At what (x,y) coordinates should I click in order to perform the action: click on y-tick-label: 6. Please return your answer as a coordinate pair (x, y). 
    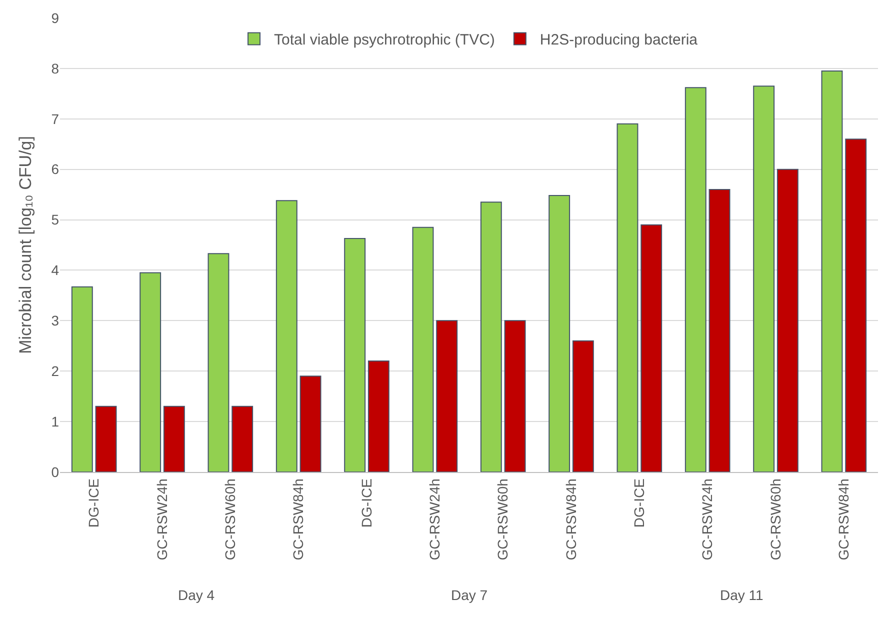
    Looking at the image, I should click on (55, 169).